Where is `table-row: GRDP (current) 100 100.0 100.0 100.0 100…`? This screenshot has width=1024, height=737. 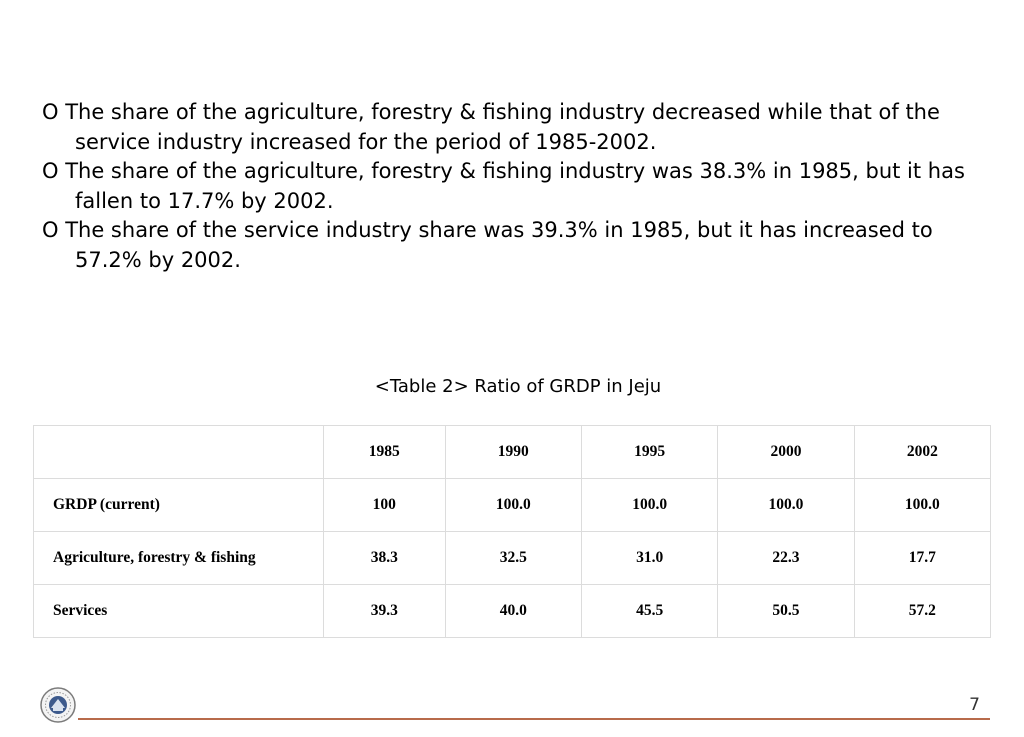 table-row: GRDP (current) 100 100.0 100.0 100.0 100… is located at coordinates (512, 505).